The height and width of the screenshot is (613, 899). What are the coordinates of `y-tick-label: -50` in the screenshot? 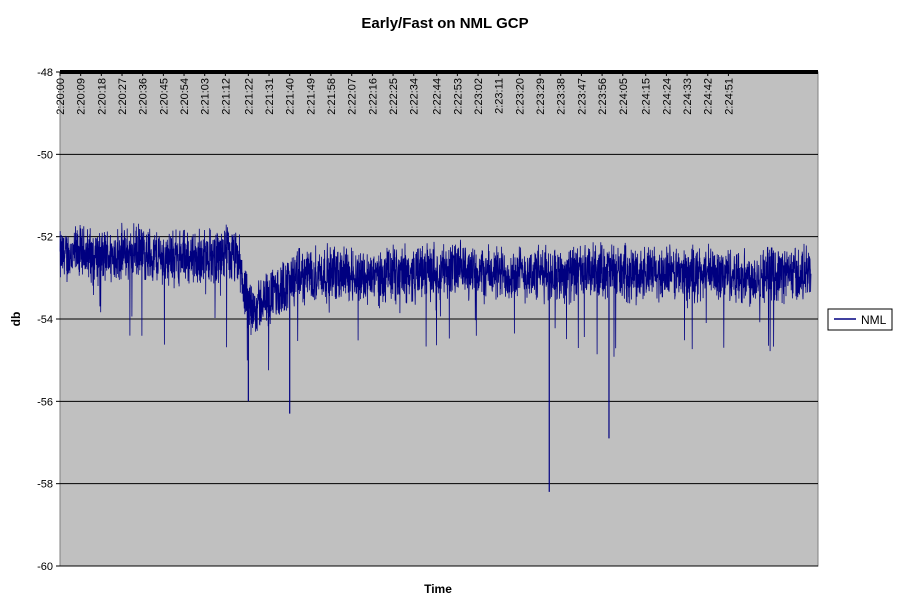 It's located at (45, 155).